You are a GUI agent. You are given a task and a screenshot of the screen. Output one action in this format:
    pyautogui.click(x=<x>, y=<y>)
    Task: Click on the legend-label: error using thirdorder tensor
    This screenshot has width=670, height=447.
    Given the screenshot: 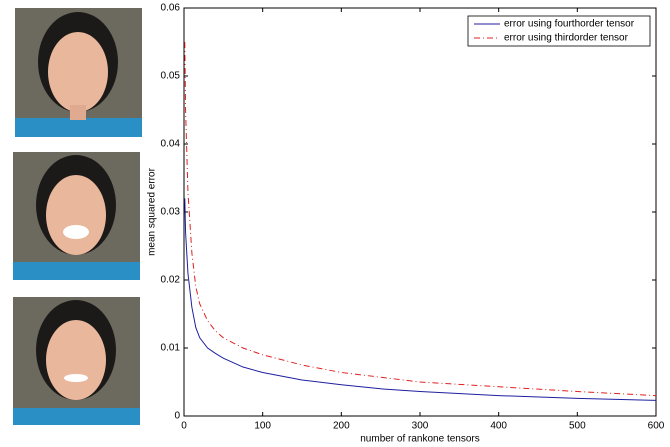 What is the action you would take?
    pyautogui.click(x=566, y=38)
    